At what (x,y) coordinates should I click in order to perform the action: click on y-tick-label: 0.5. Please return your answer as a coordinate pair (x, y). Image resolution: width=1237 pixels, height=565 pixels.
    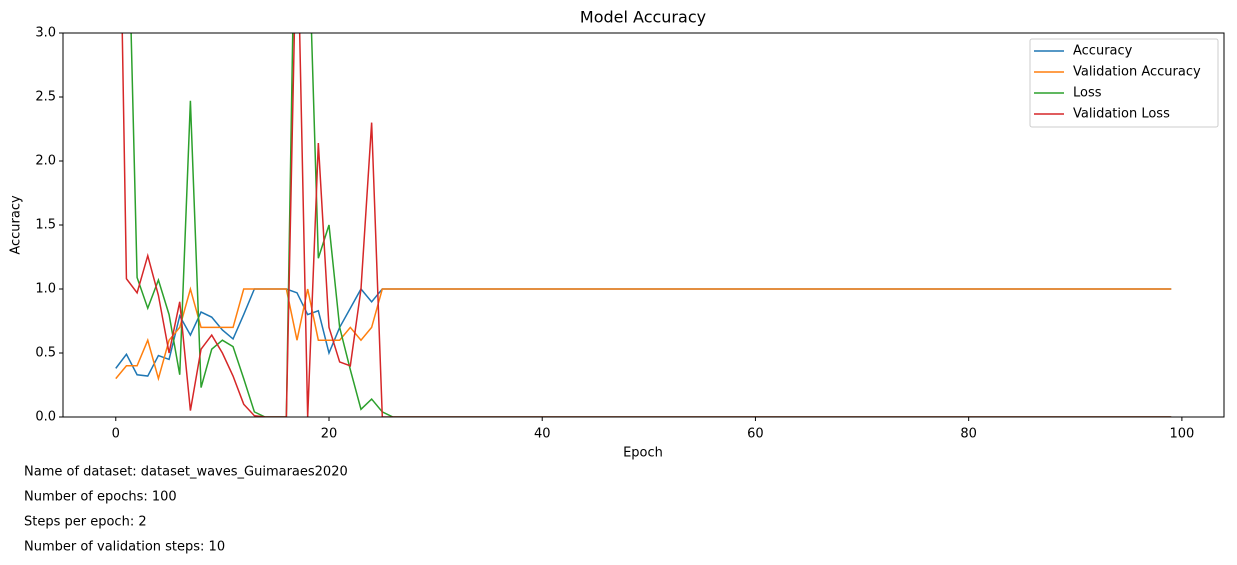
    Looking at the image, I should click on (45, 353).